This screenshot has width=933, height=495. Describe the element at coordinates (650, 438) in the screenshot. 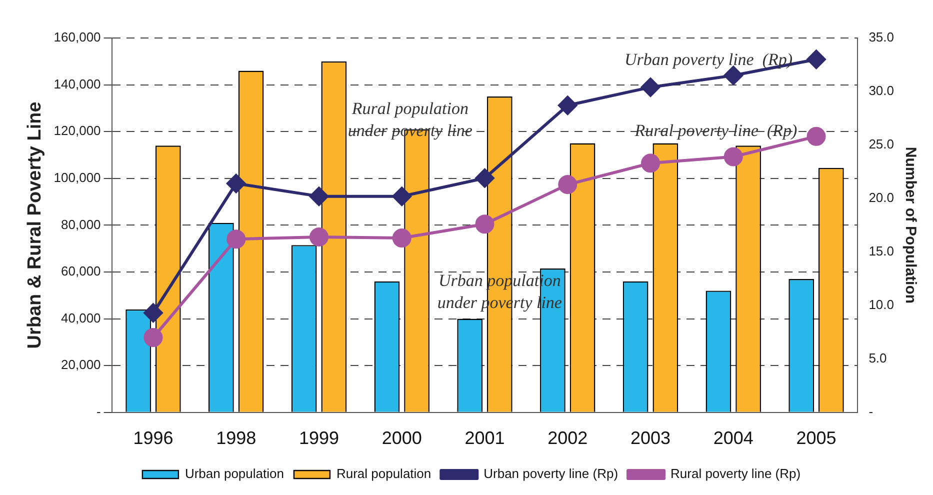

I see `x-tick-label: 2003` at that location.